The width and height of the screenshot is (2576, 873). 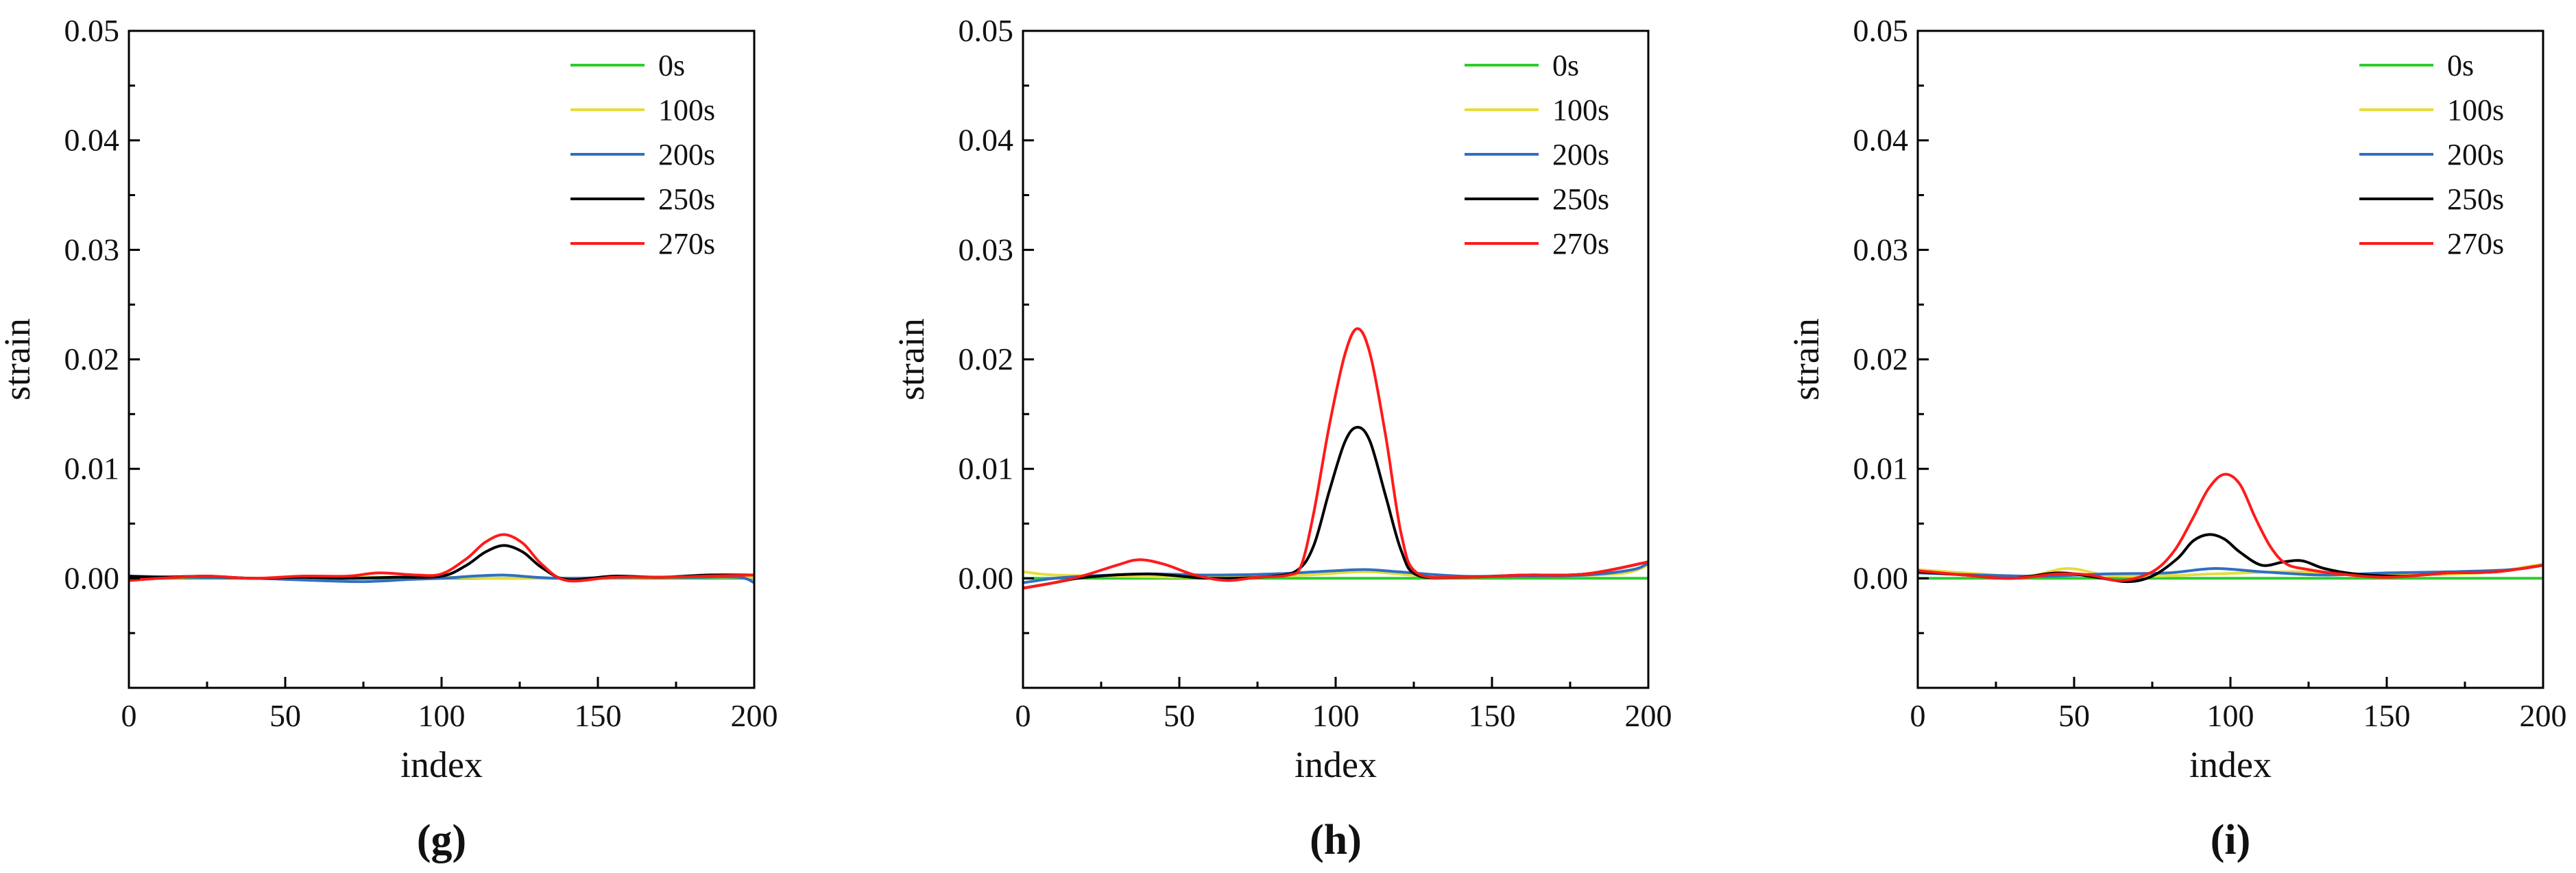 What do you see at coordinates (1336, 840) in the screenshot?
I see `panel-label: (h)` at bounding box center [1336, 840].